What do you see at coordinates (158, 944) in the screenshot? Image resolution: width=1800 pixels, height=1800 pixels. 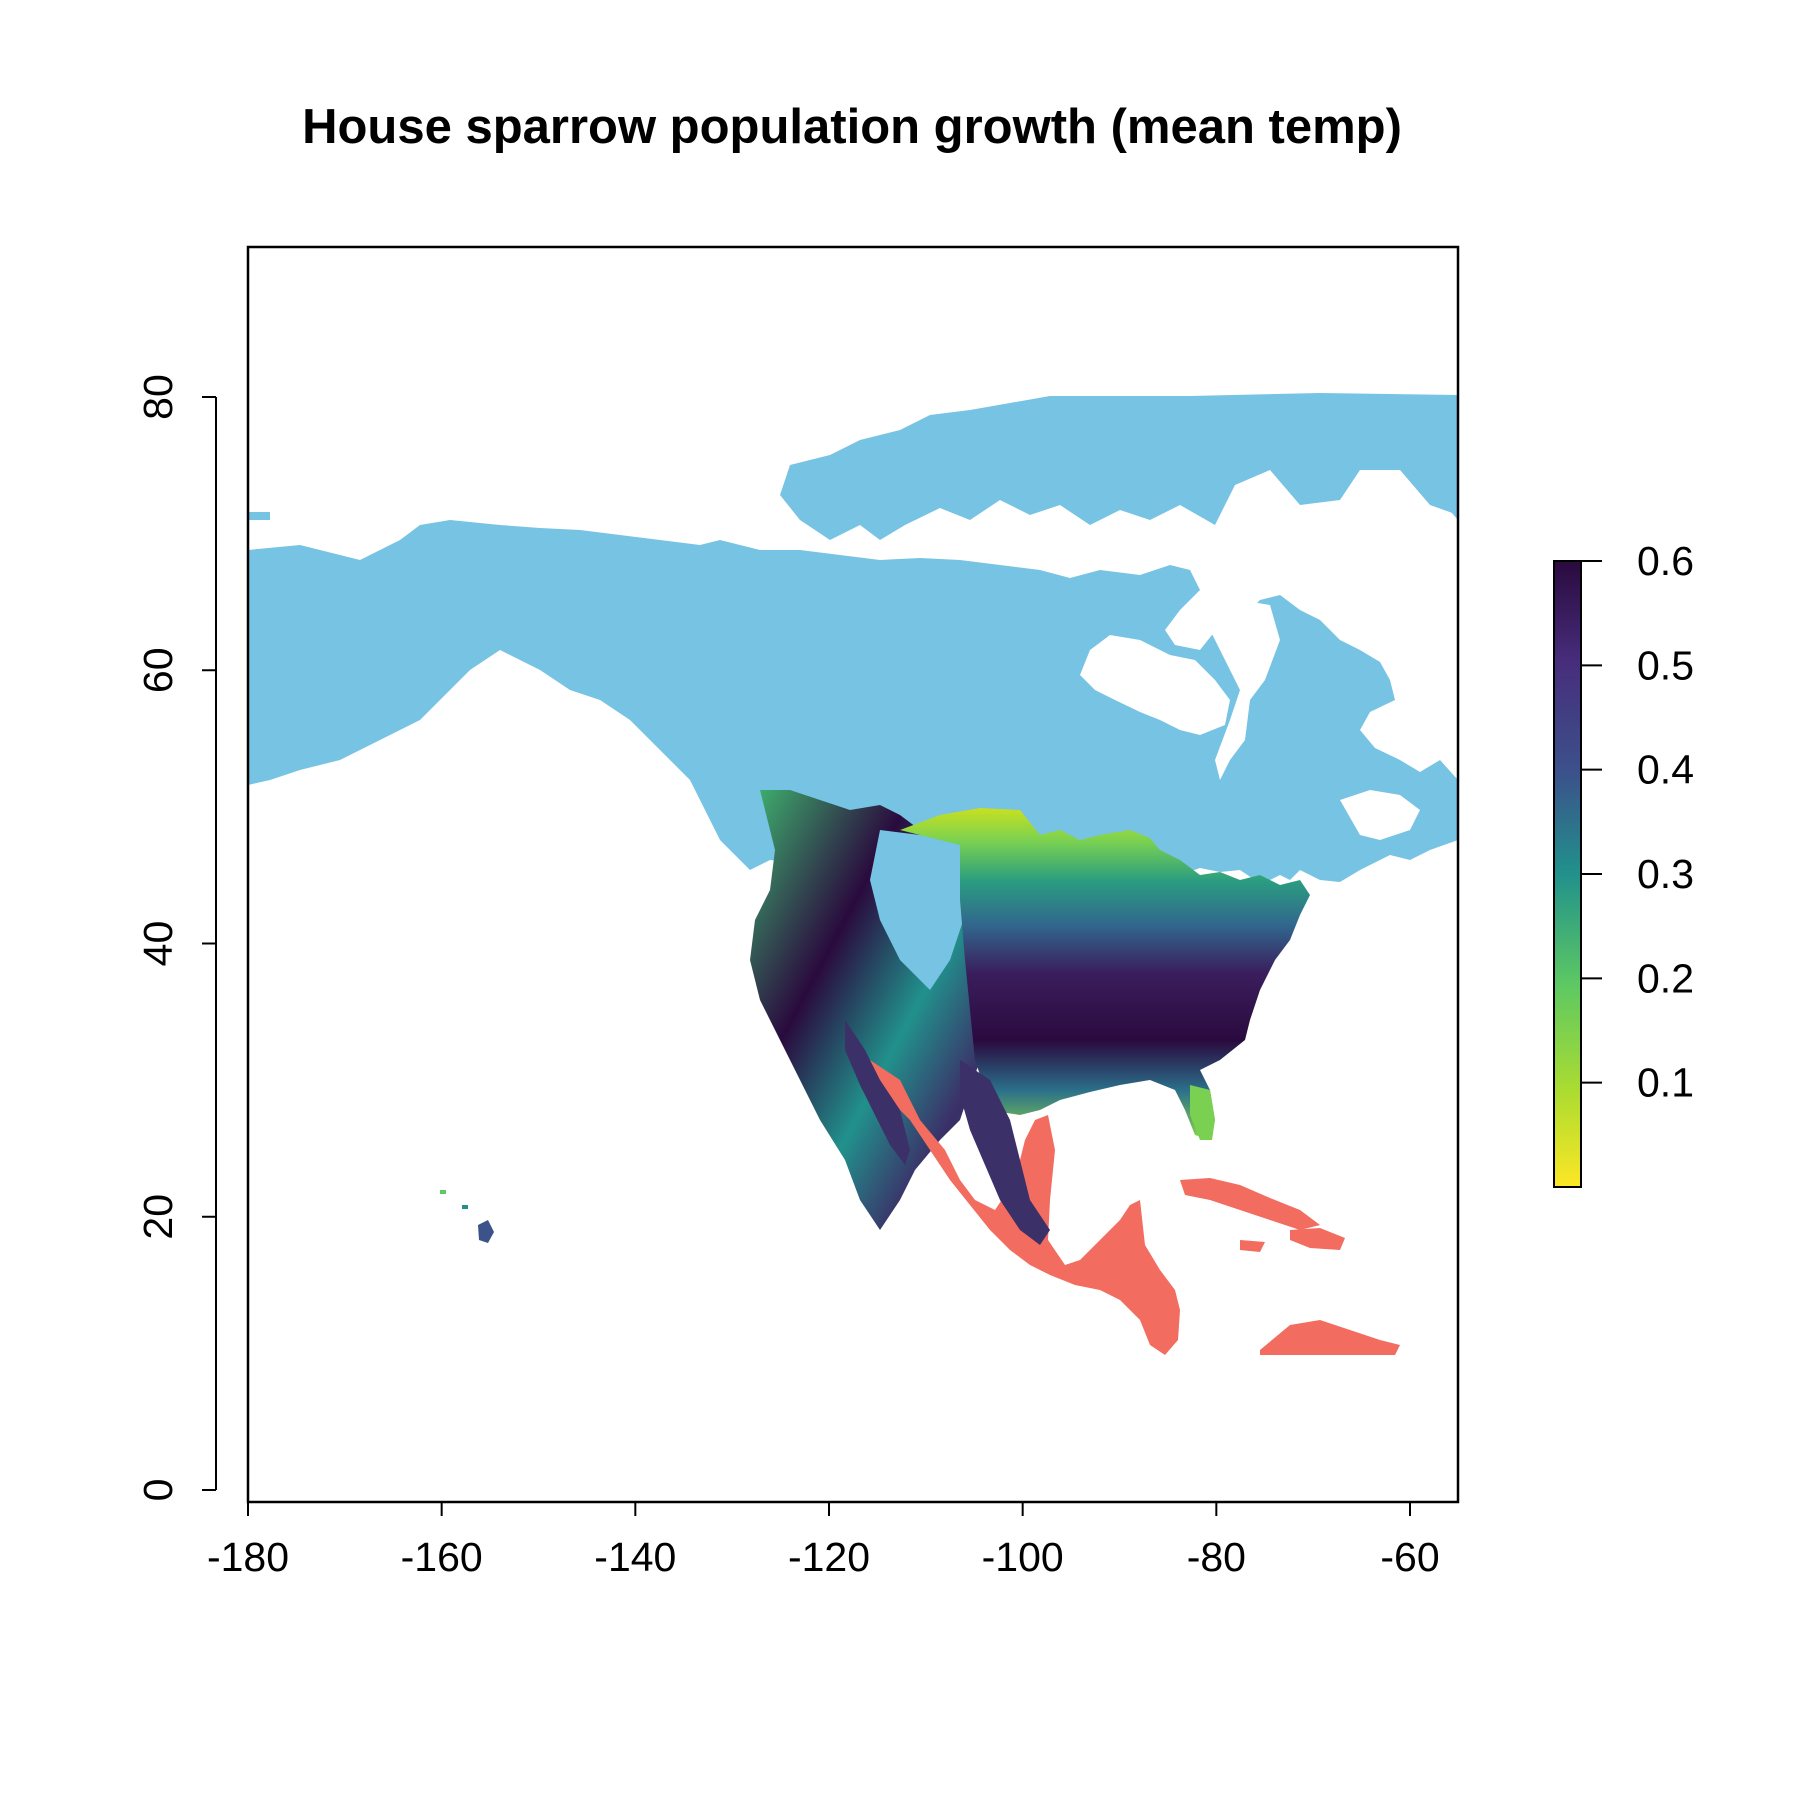 I see `y-tick-label: 40` at bounding box center [158, 944].